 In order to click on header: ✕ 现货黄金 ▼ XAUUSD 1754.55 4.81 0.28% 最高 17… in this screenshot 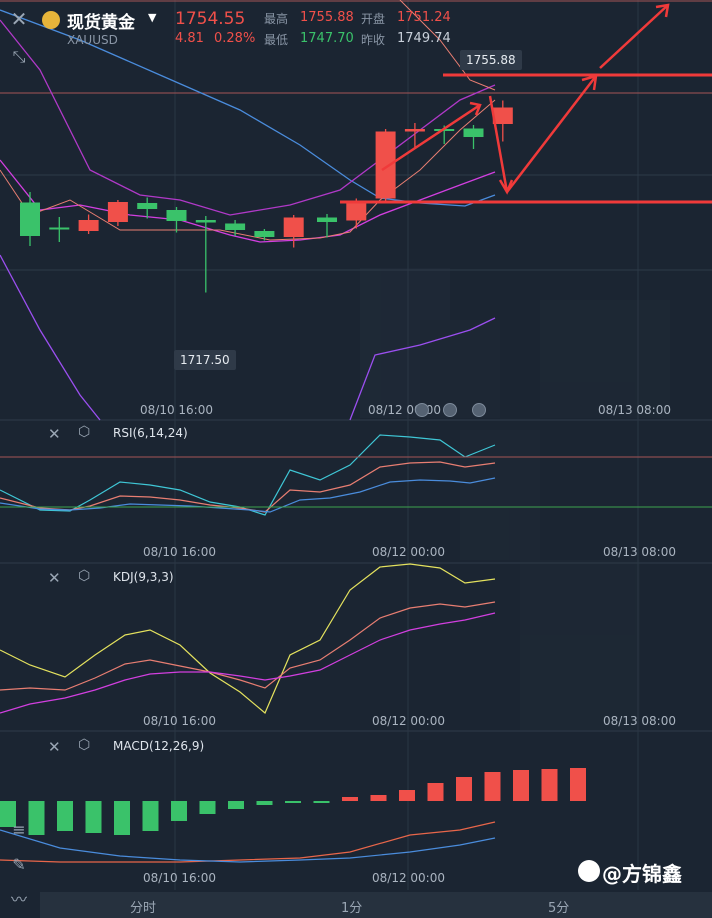, I will do `click(356, 25)`.